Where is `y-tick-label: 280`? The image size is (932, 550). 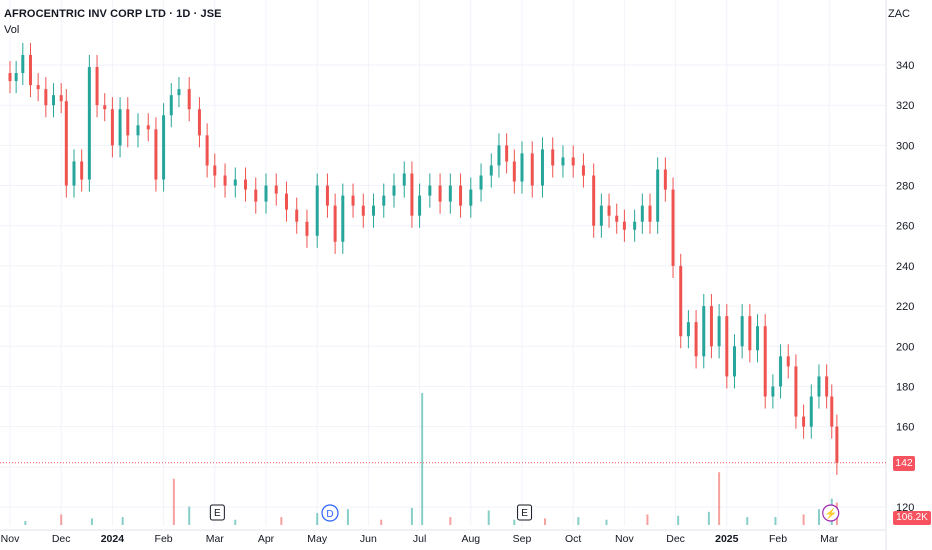 y-tick-label: 280 is located at coordinates (905, 187).